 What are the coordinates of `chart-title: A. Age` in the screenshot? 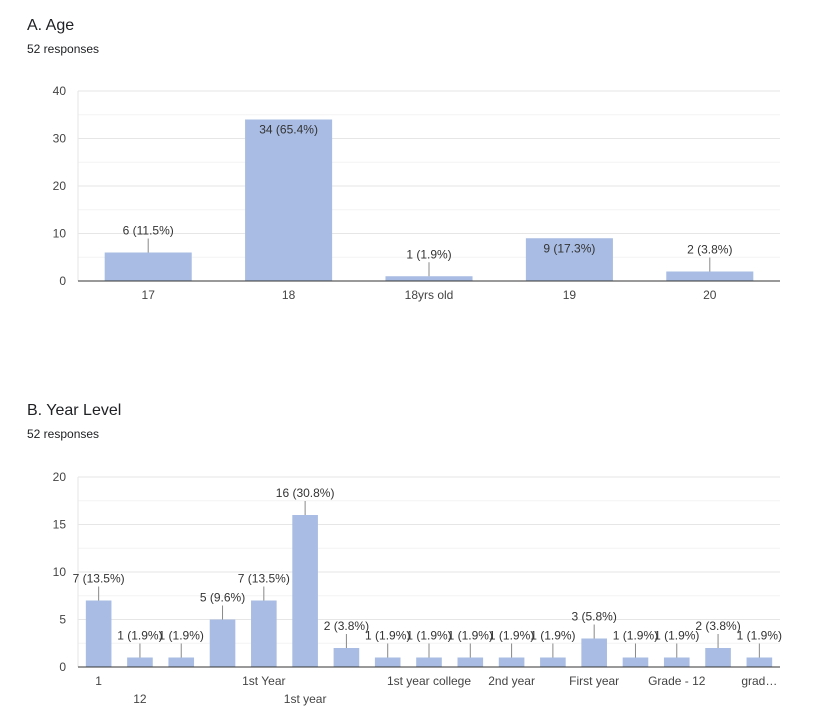 It's located at (51, 25).